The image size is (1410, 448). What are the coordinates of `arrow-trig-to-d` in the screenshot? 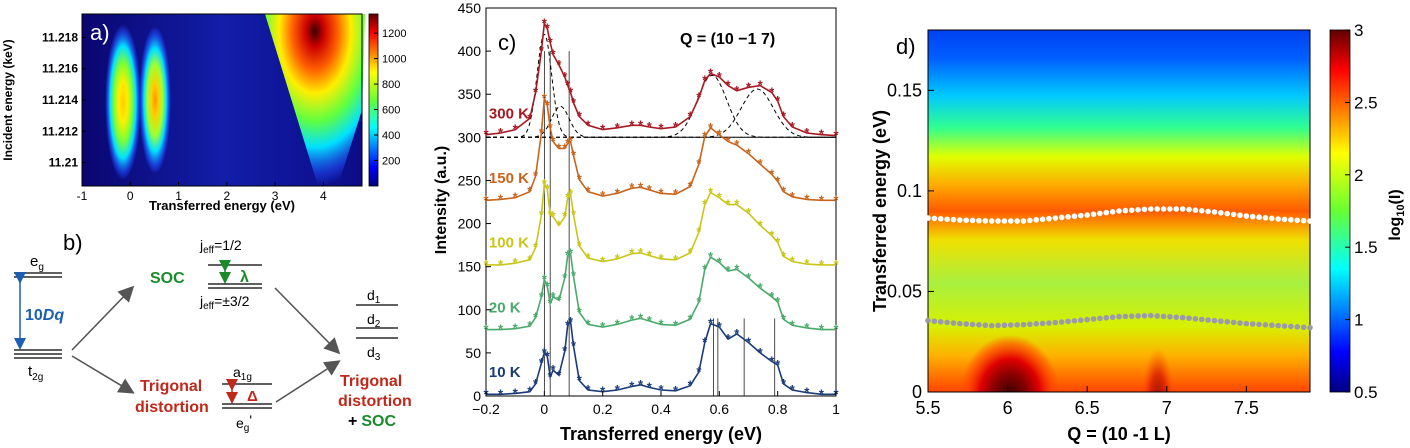 It's located at (308, 381).